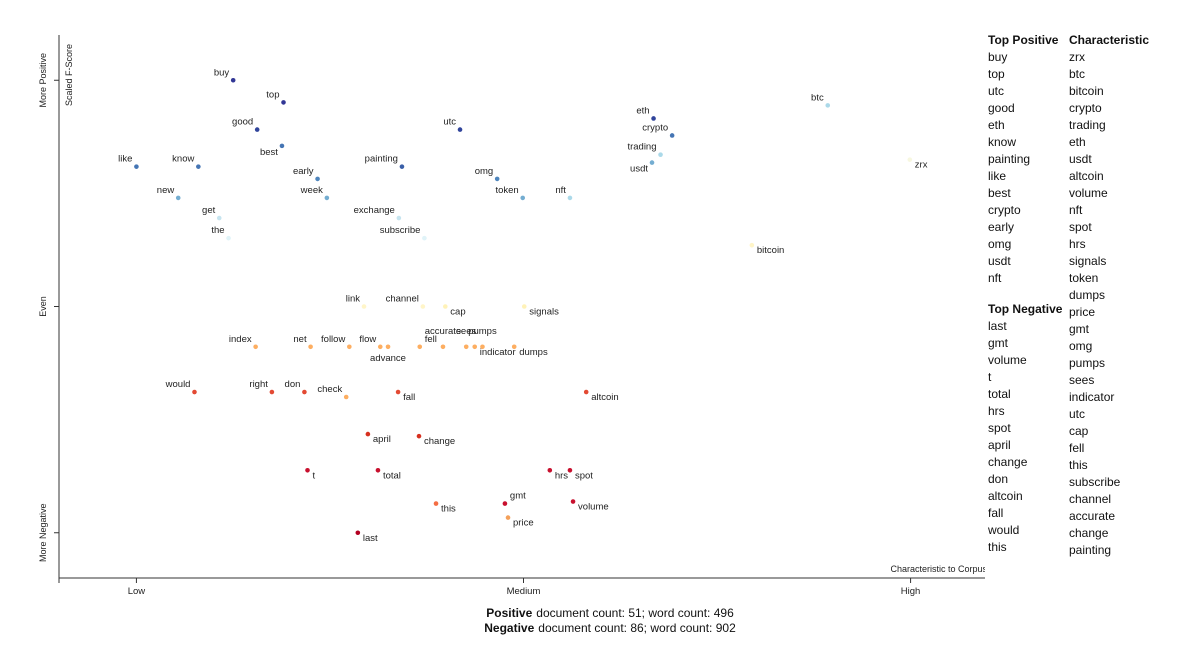 The image size is (1200, 650). I want to click on term: april, so click(999, 445).